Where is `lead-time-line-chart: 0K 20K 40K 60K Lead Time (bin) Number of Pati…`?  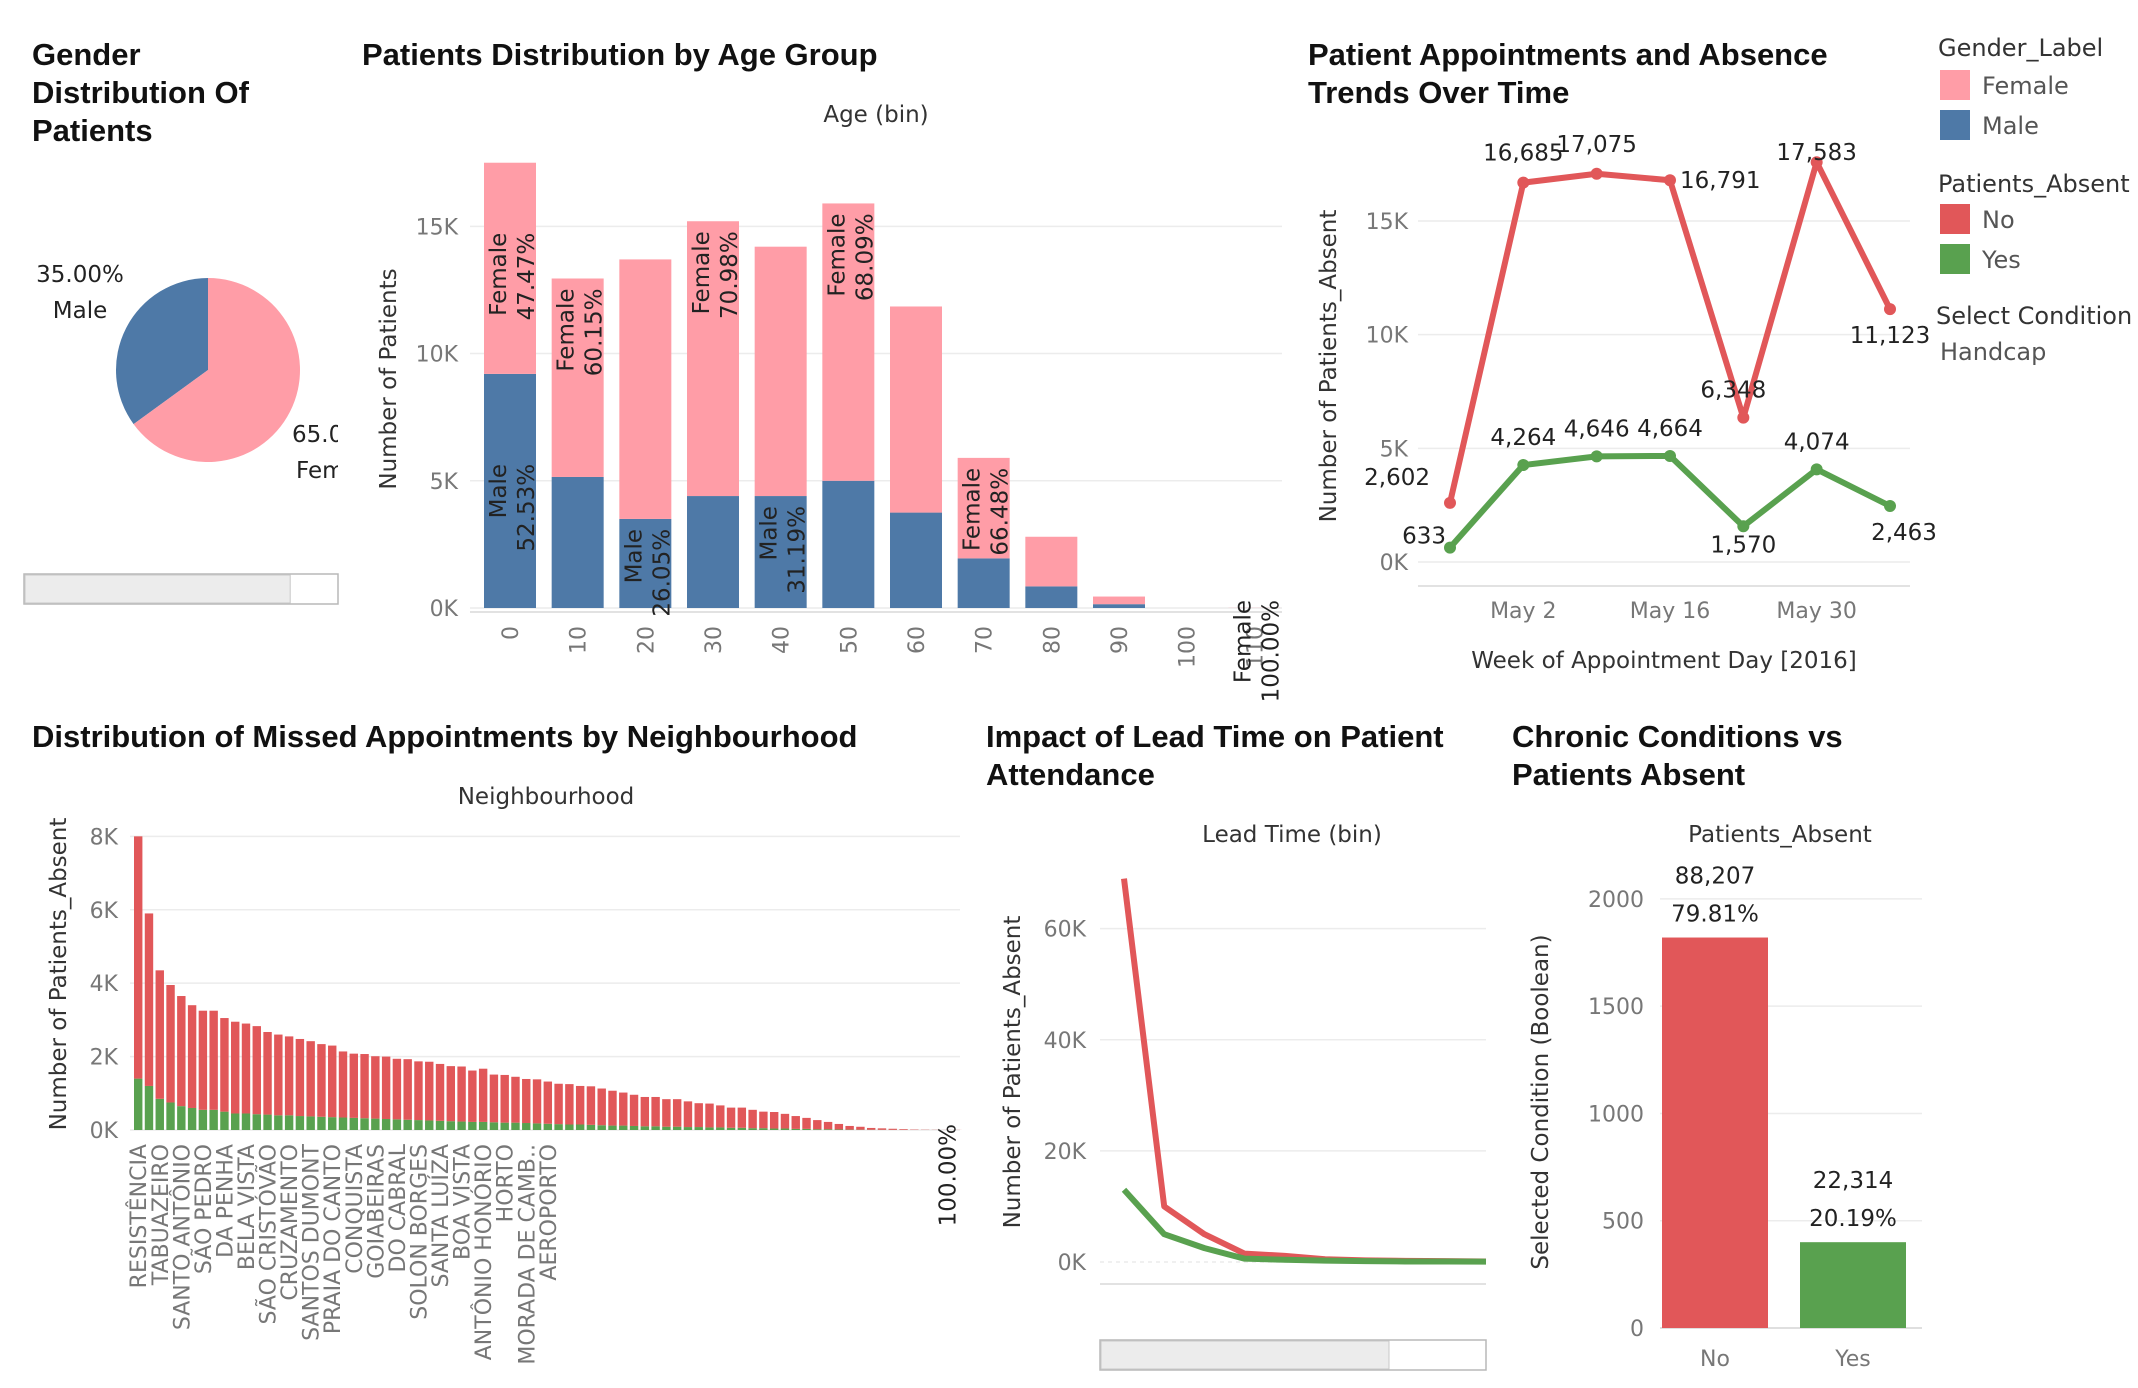
lead-time-line-chart: 0K 20K 40K 60K Lead Time (bin) Number of Pati… is located at coordinates (1243, 1096).